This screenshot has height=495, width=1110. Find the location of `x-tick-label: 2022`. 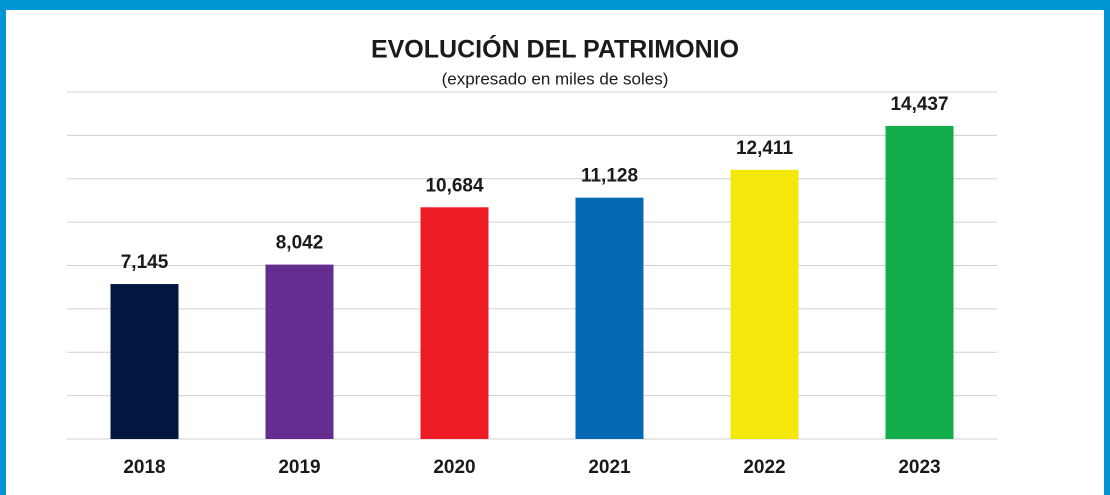

x-tick-label: 2022 is located at coordinates (764, 467).